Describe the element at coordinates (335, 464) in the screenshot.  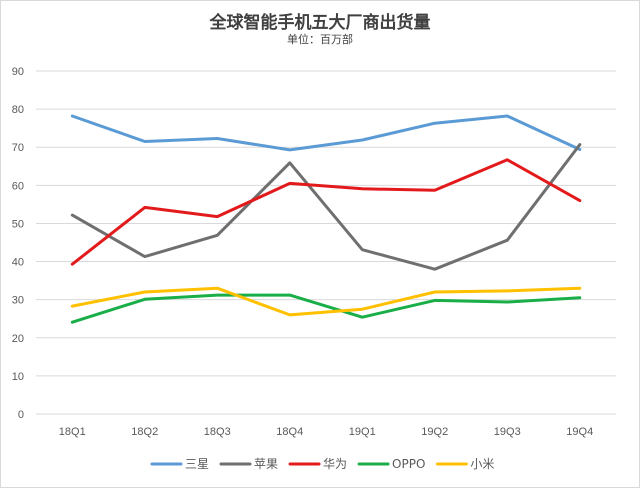
I see `legend-label-华为: 华为` at that location.